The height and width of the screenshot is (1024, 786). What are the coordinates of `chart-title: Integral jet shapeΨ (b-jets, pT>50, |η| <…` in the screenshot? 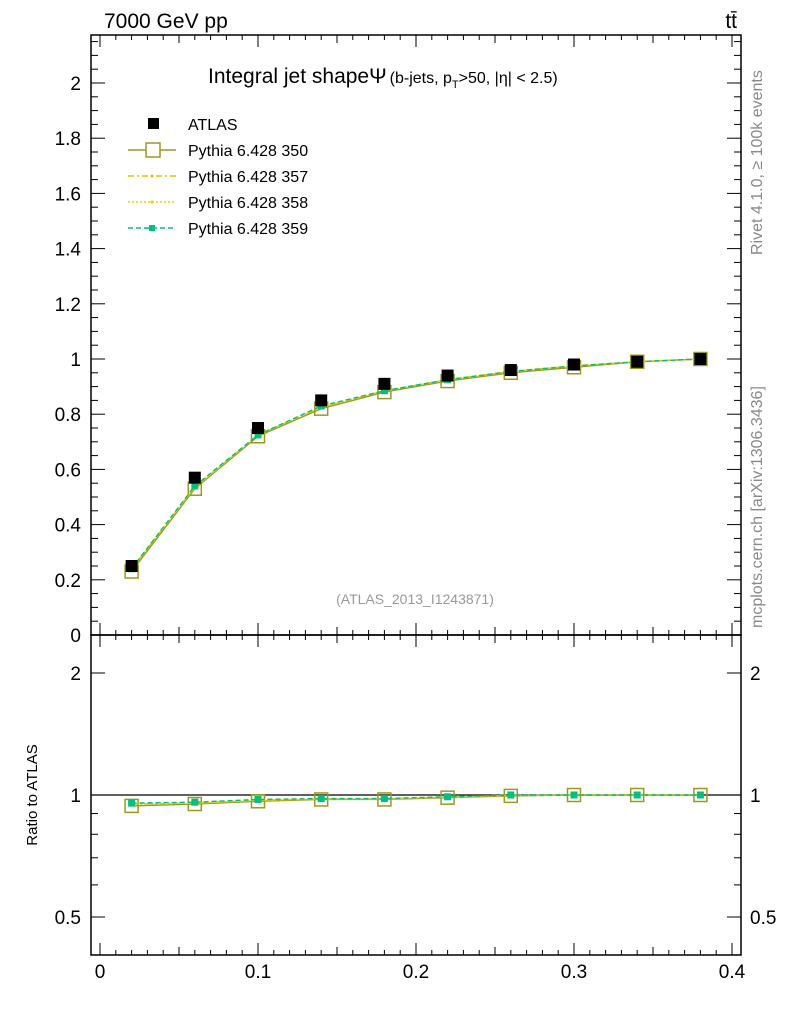 It's located at (383, 78).